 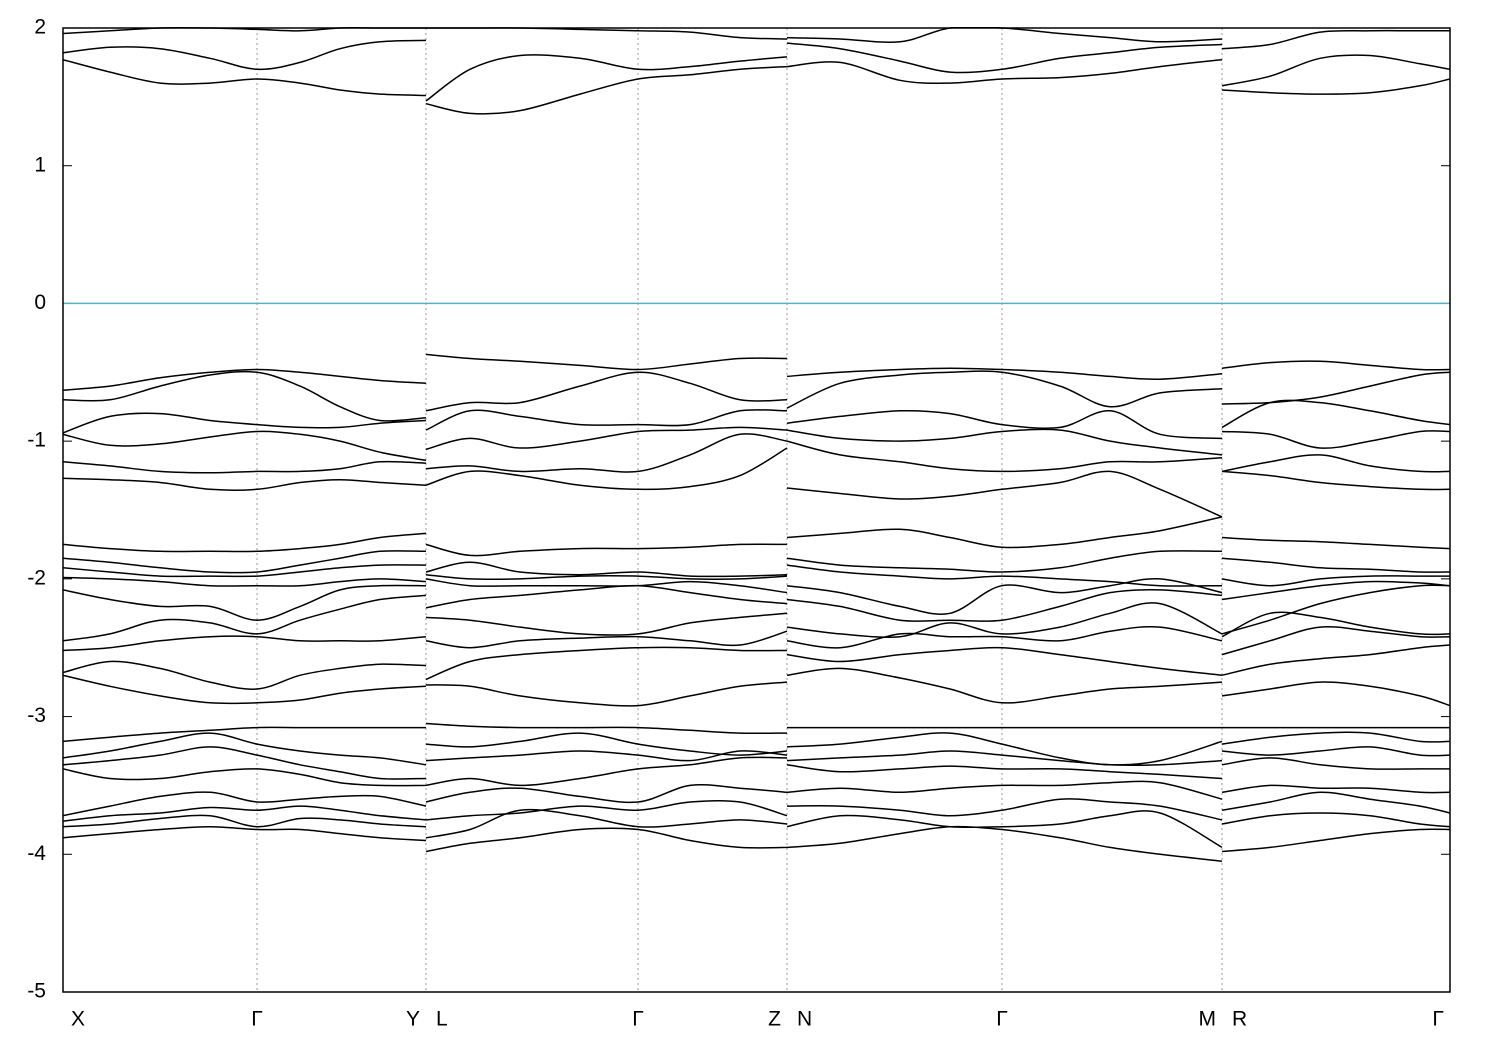 What do you see at coordinates (774, 1019) in the screenshot?
I see `x-tick-label: Z` at bounding box center [774, 1019].